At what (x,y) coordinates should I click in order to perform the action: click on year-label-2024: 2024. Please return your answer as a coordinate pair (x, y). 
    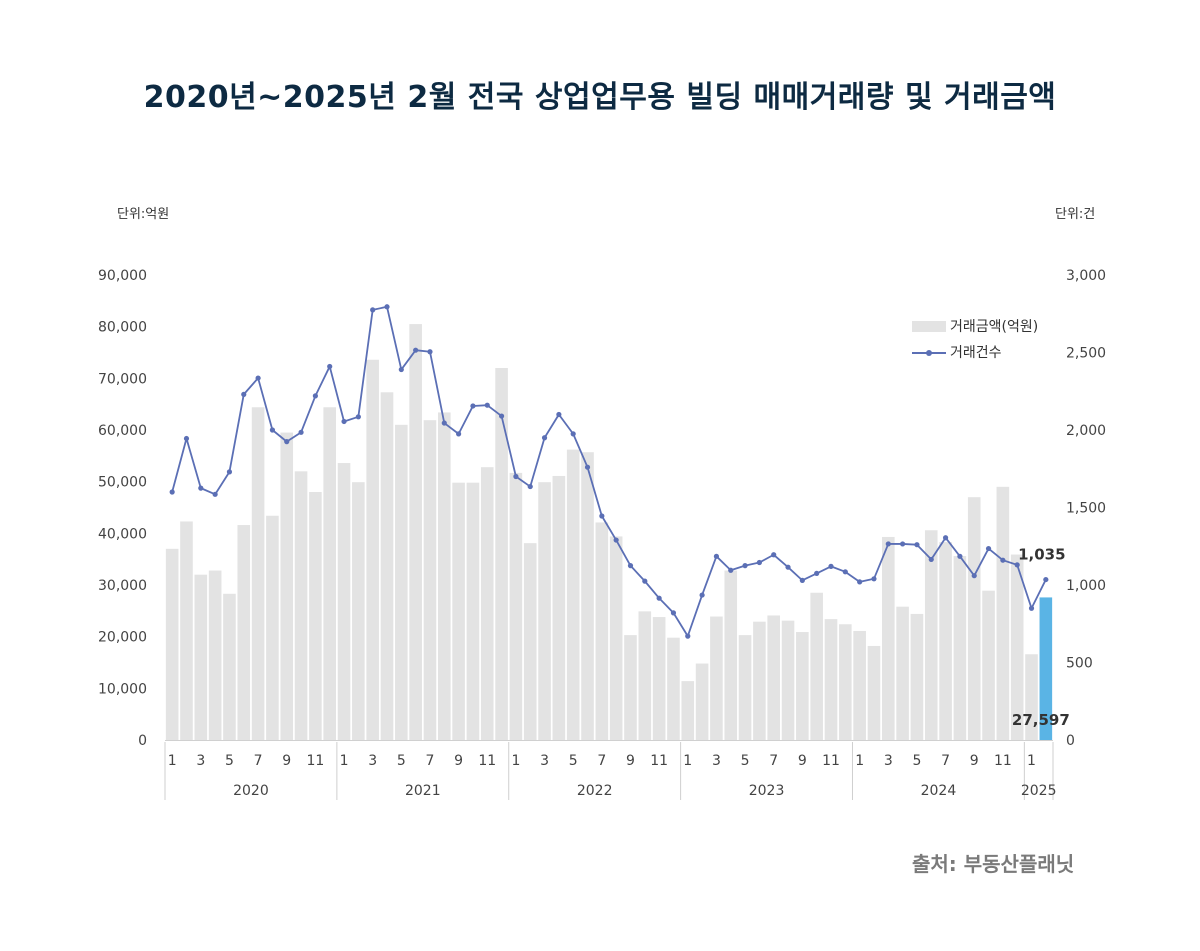
    Looking at the image, I should click on (939, 791).